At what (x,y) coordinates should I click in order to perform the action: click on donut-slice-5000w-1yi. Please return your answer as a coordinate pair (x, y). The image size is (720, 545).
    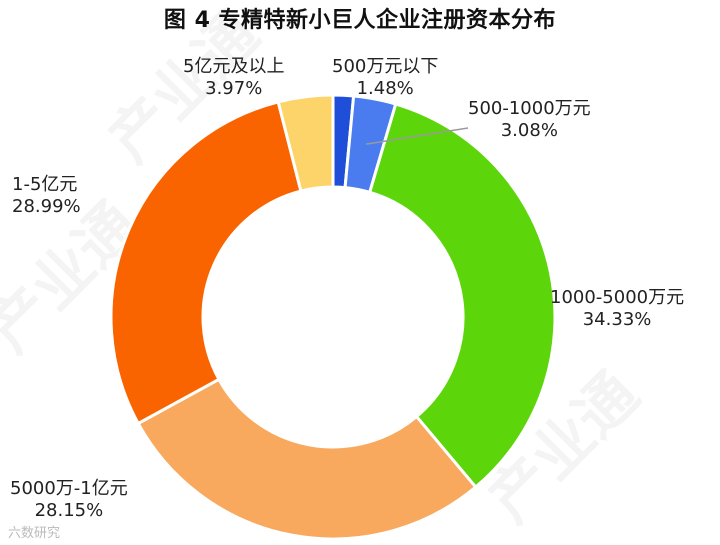
    Looking at the image, I should click on (307, 459).